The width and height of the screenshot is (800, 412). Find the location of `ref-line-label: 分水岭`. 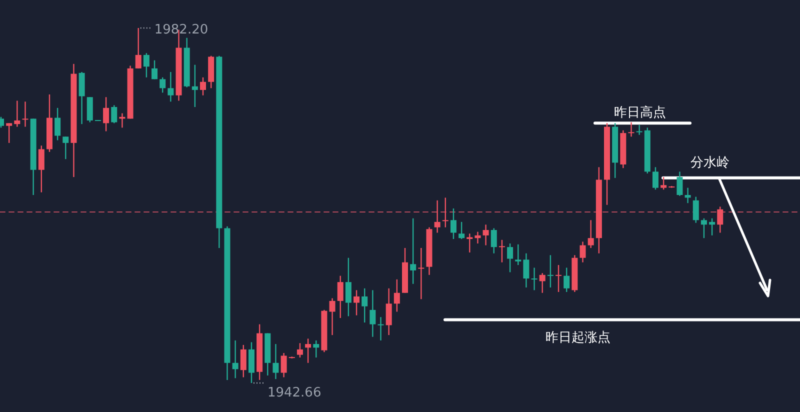

ref-line-label: 分水岭 is located at coordinates (710, 162).